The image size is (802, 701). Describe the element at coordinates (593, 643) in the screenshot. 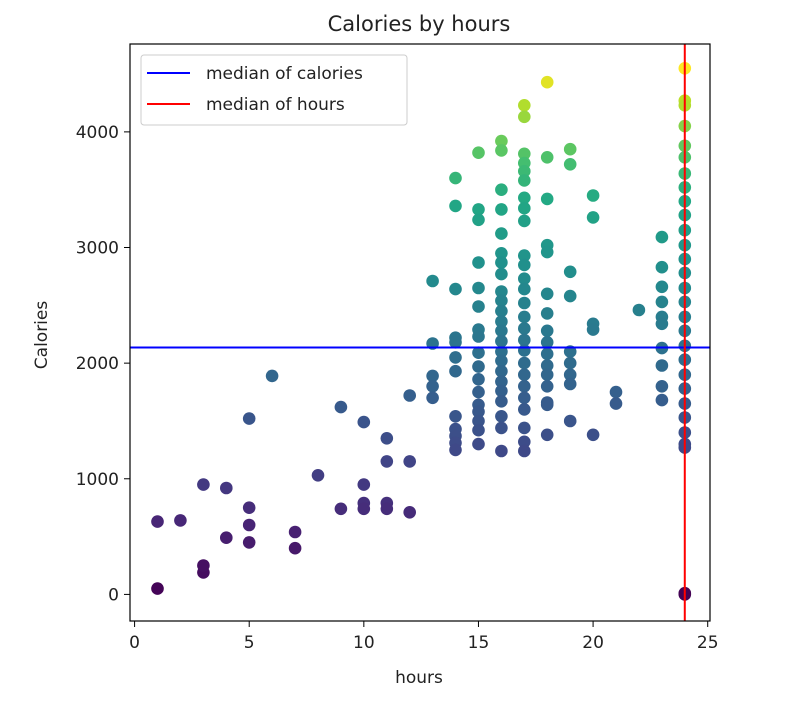

I see `x-tick-label: 20` at that location.